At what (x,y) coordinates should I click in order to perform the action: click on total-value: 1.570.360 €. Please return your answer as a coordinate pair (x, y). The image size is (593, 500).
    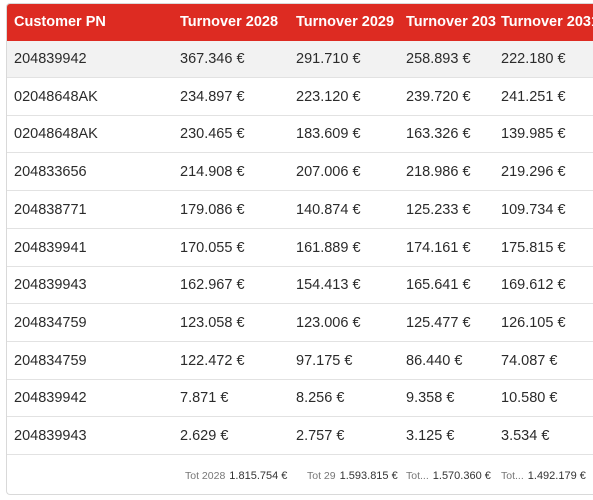
    Looking at the image, I should click on (461, 476).